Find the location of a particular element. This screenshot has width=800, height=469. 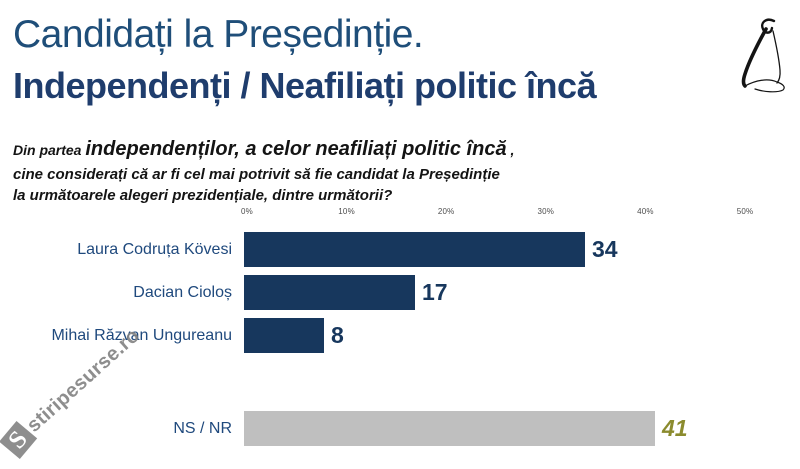

x-axis-tick-label: 30% is located at coordinates (546, 211).